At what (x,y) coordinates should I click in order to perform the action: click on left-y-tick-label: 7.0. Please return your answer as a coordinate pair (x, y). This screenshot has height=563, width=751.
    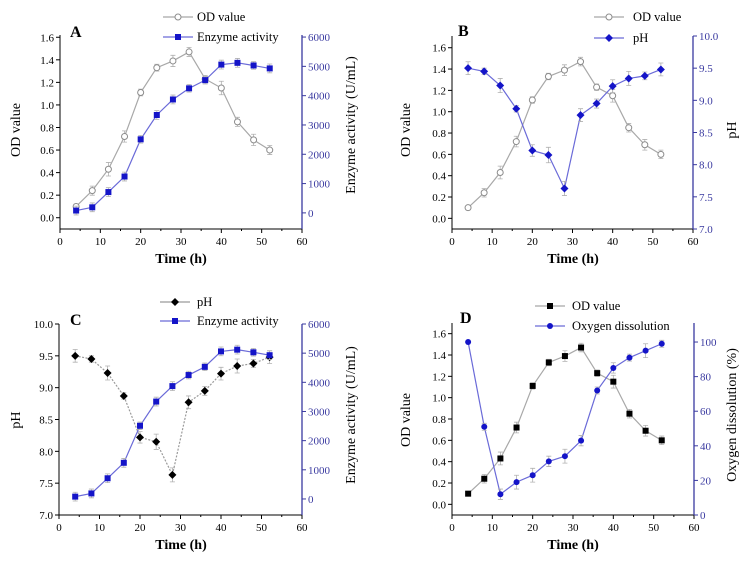
    Looking at the image, I should click on (46, 516).